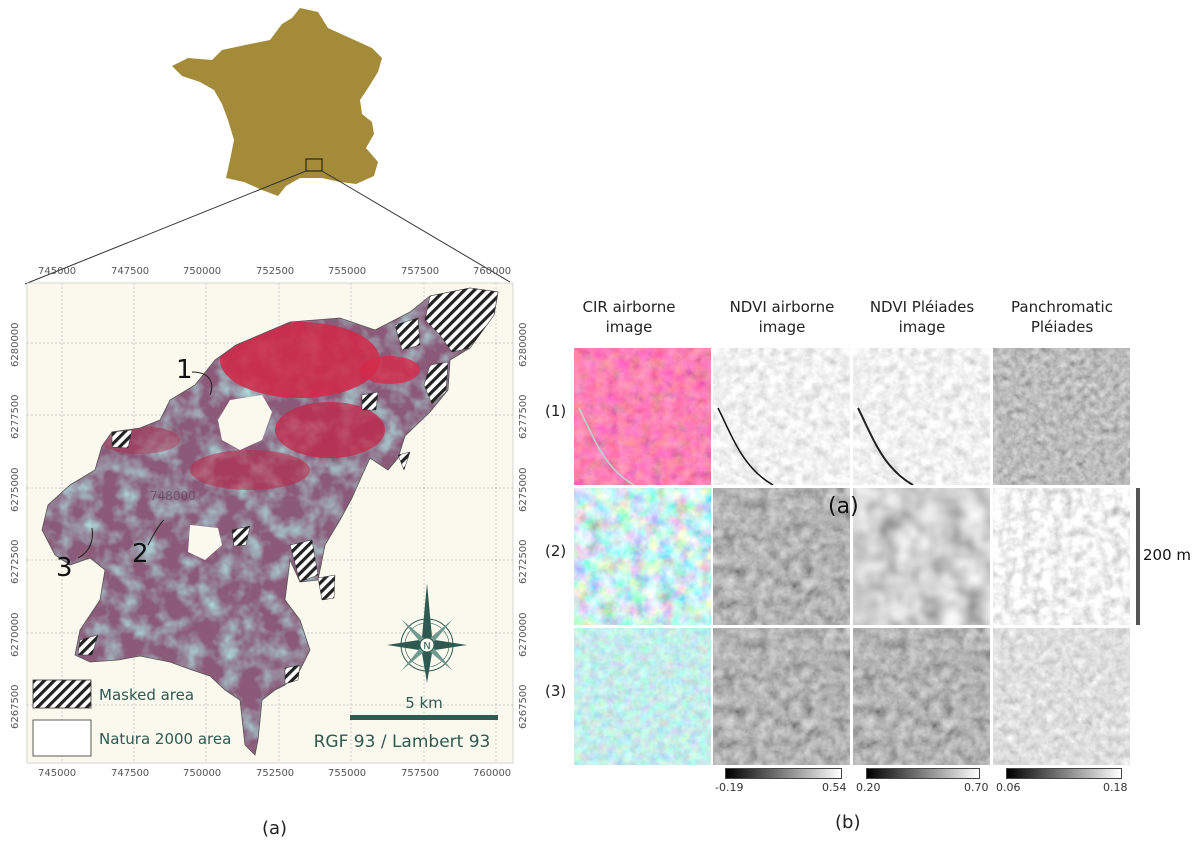 The image size is (1198, 843). I want to click on compass-north-letter: N, so click(426, 646).